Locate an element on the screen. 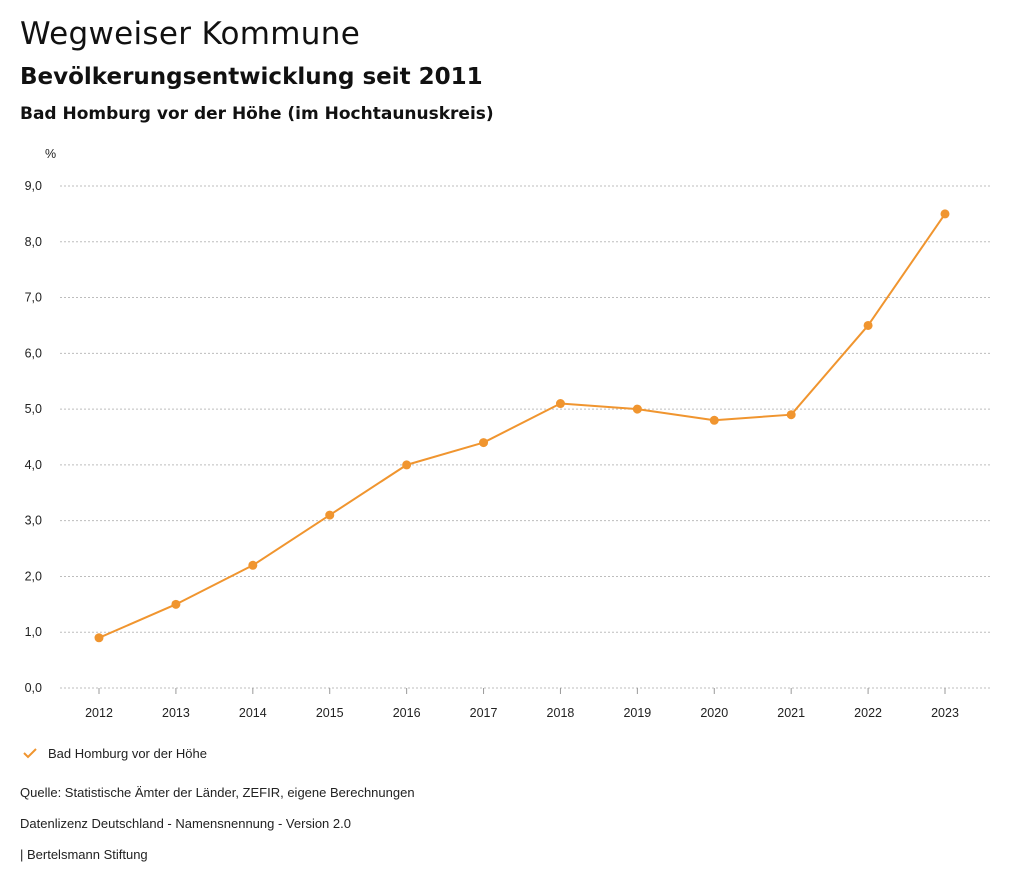 This screenshot has width=1024, height=888. x-tick-label: 2022 is located at coordinates (868, 713).